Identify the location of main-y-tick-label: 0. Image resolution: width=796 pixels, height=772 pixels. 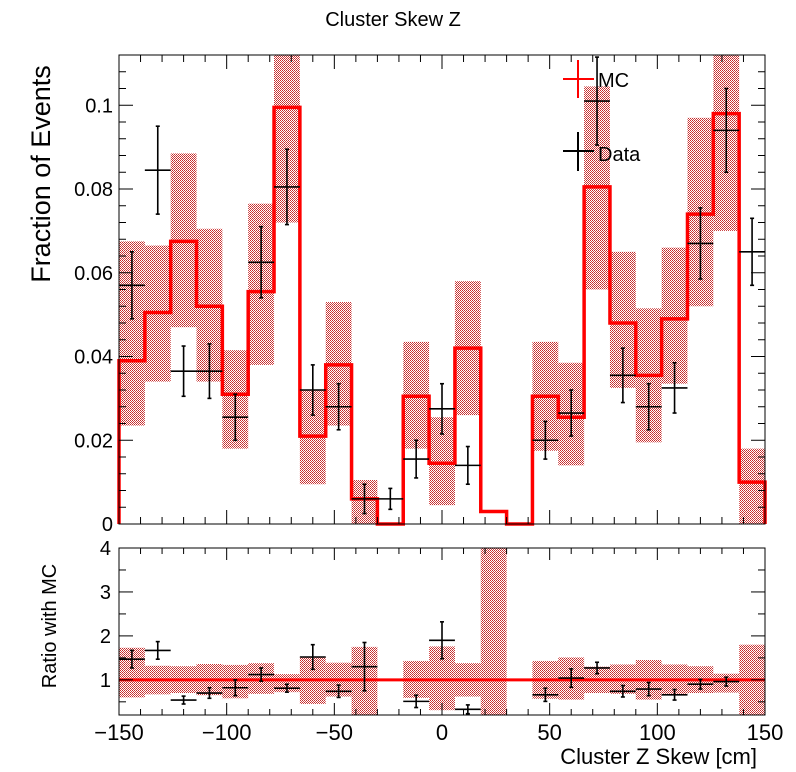
(107, 525).